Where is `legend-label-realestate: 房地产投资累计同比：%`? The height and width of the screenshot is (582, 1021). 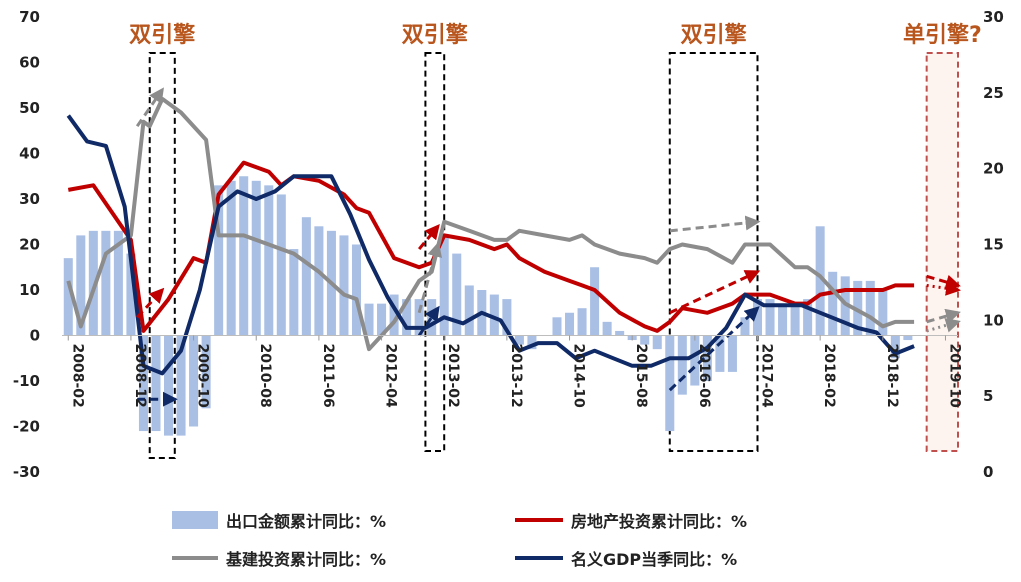
legend-label-realestate: 房地产投资累计同比：% is located at coordinates (659, 521).